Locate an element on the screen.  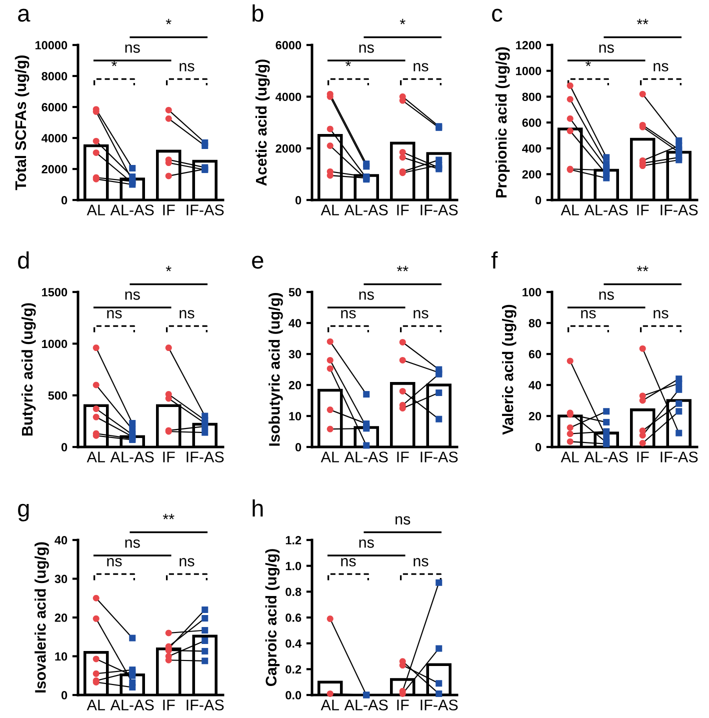
y-tick-label: 60 is located at coordinates (535, 354).